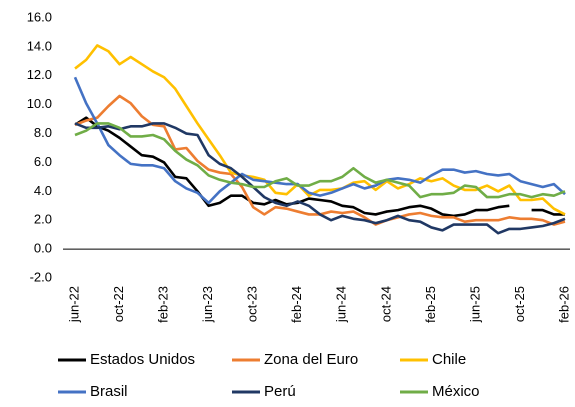  I want to click on x-tick-label: oct-23, so click(252, 304).